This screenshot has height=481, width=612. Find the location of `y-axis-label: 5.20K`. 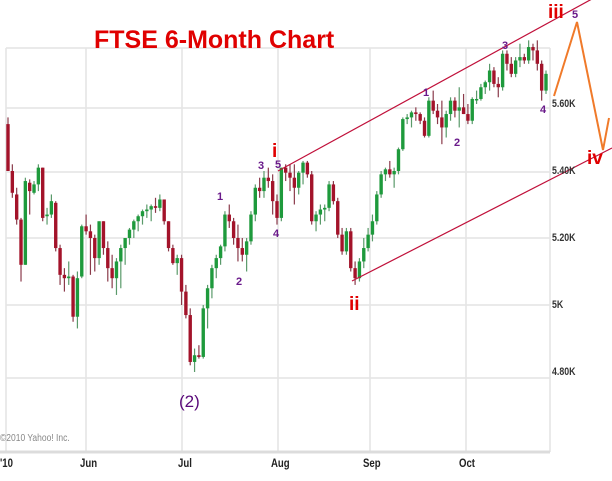

y-axis-label: 5.20K is located at coordinates (564, 238).